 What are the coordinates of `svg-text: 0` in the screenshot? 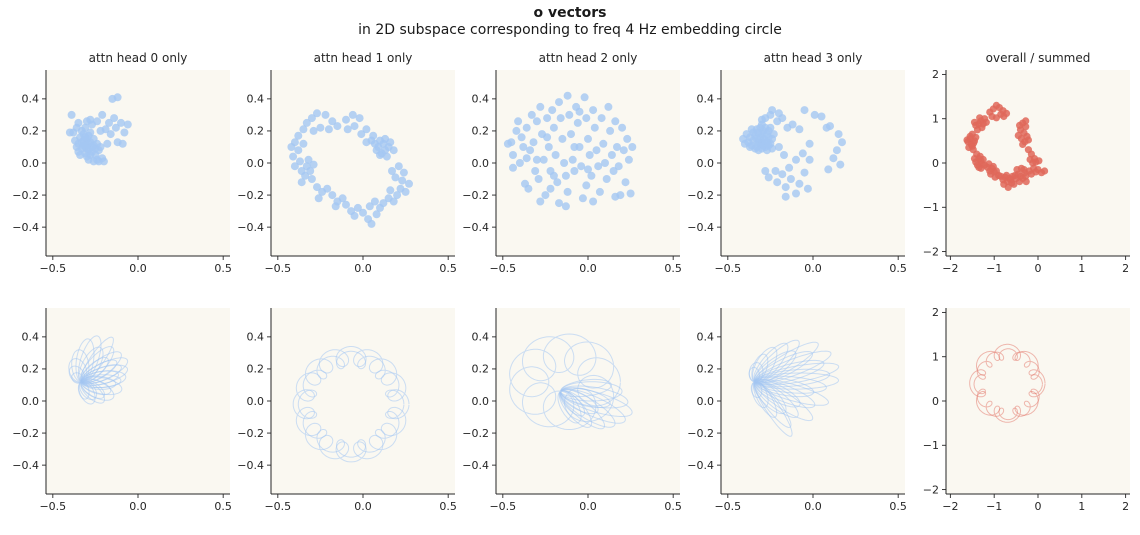 It's located at (1038, 268).